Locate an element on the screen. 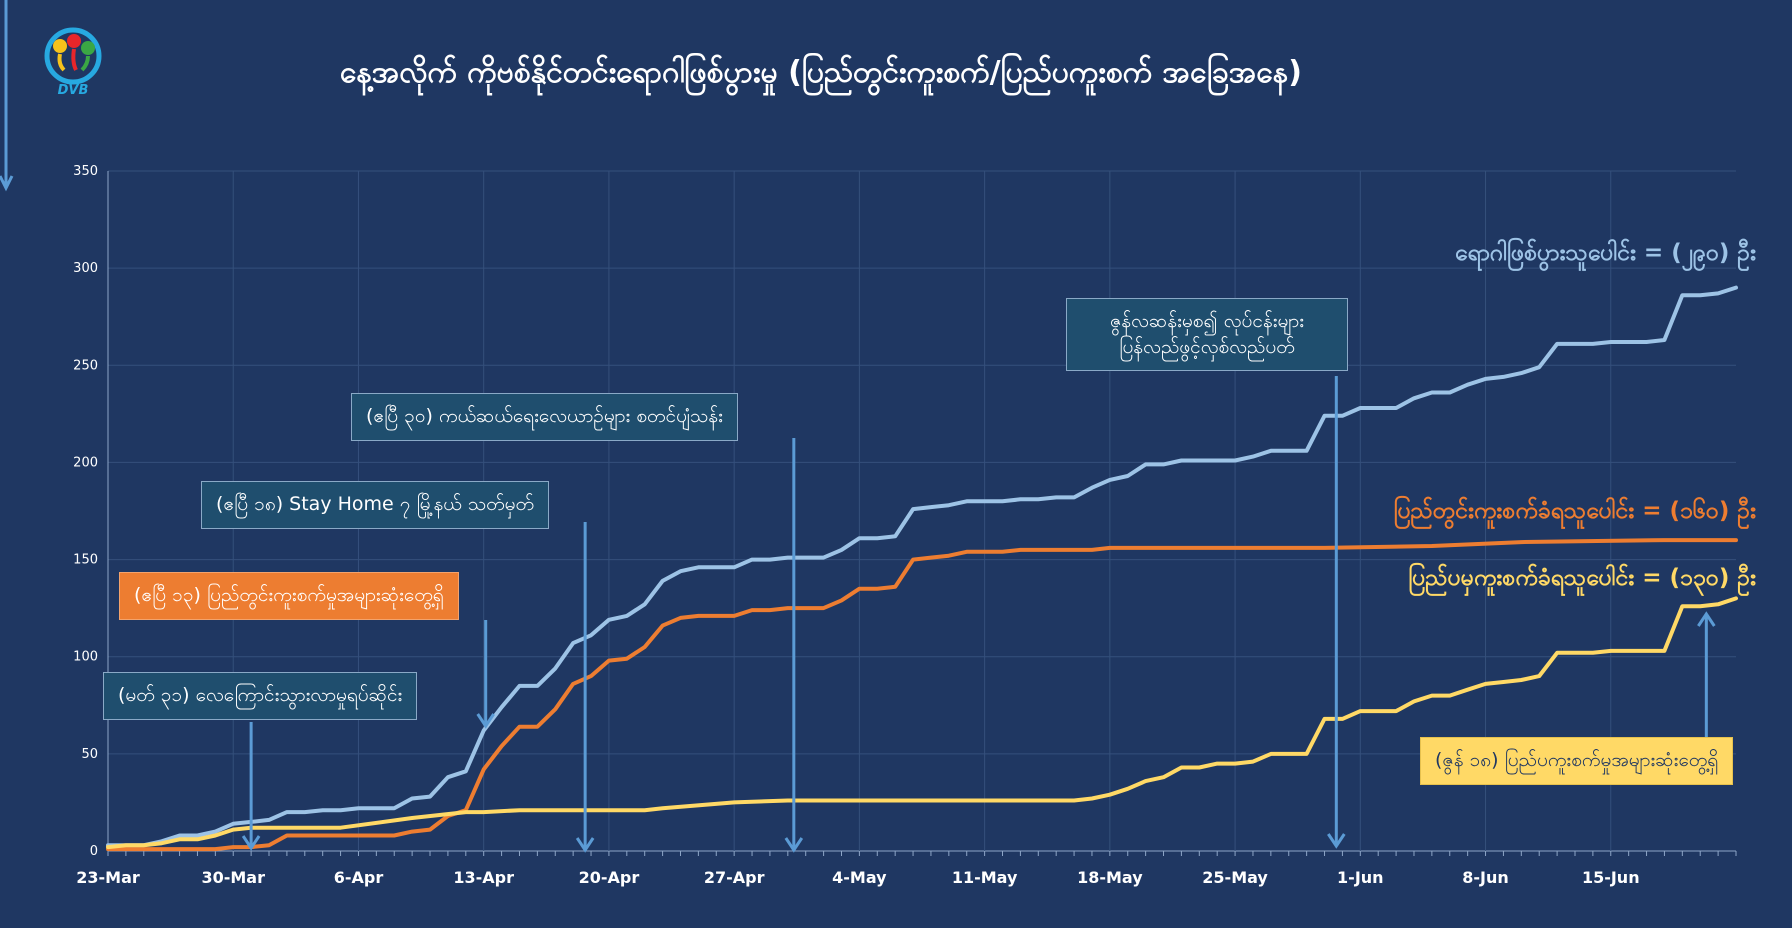  label-imported: ပြည်ပမှကူးစက်ခံရသူပေါင်း = (၁၃၀) ဦး is located at coordinates (1582, 578).